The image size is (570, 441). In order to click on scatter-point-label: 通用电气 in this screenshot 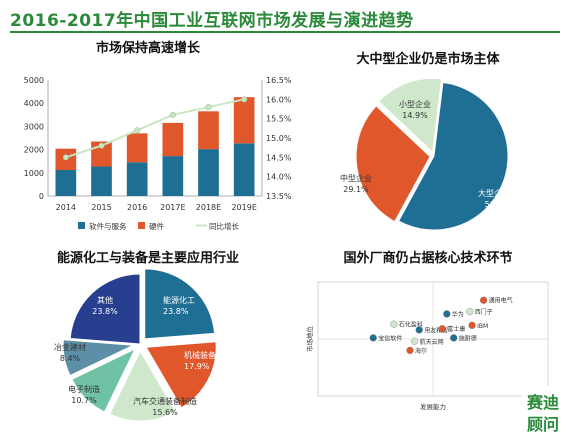, I will do `click(501, 301)`.